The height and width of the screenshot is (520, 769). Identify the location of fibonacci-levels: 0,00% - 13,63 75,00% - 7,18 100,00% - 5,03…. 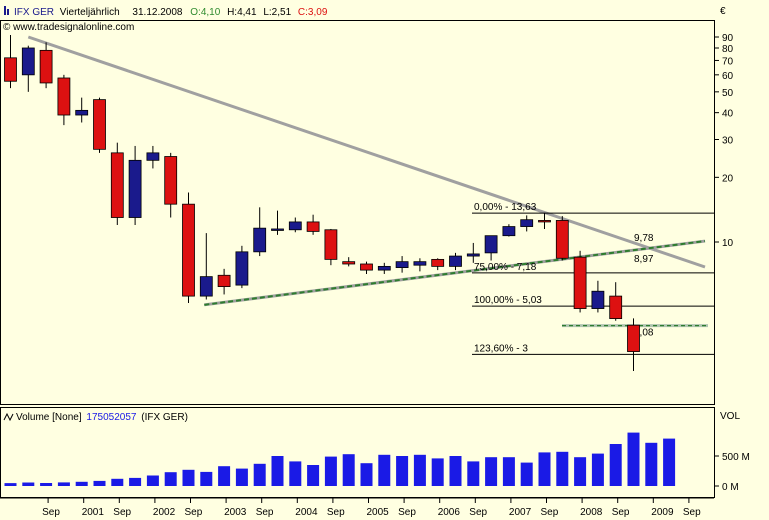
(593, 278).